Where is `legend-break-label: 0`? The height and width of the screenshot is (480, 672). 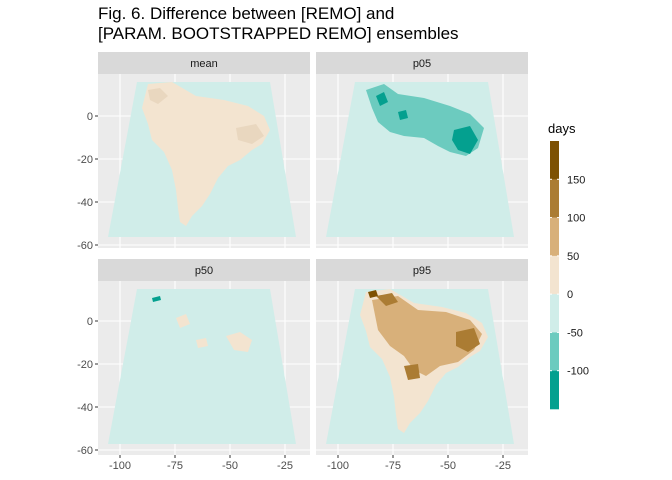
legend-break-label: 0 is located at coordinates (570, 295).